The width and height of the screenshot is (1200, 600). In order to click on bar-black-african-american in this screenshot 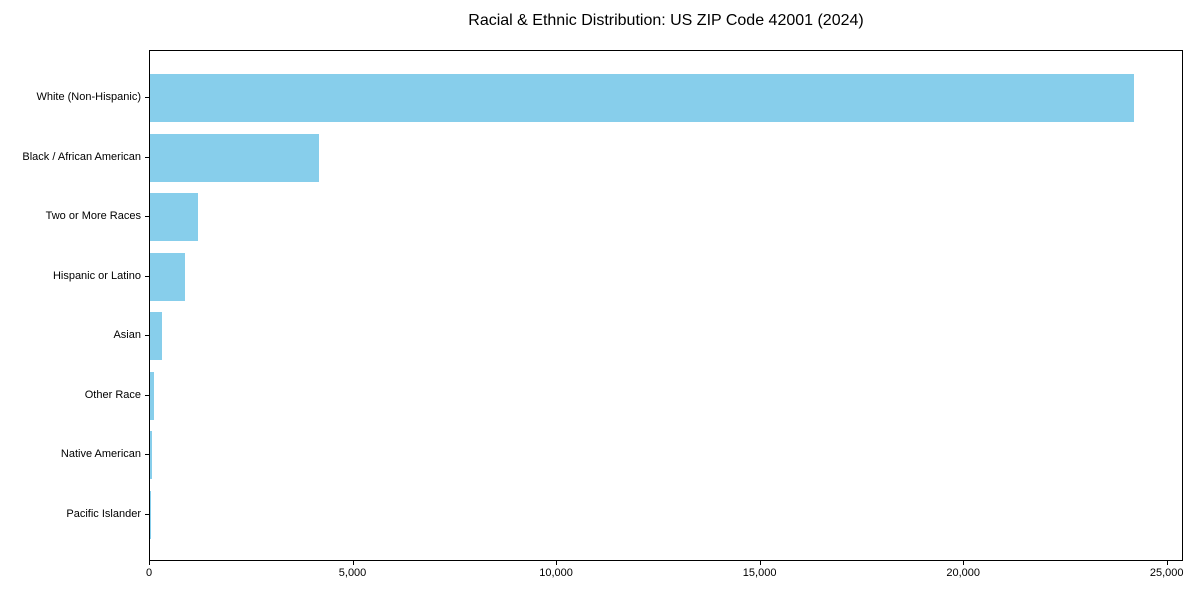, I will do `click(234, 157)`.